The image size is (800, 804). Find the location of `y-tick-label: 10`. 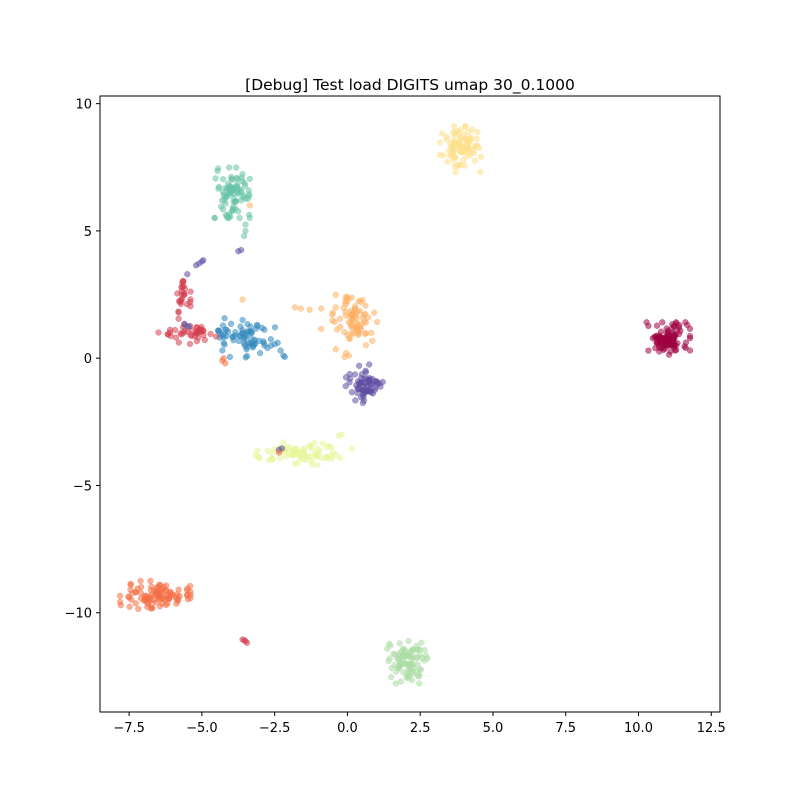

y-tick-label: 10 is located at coordinates (83, 105).